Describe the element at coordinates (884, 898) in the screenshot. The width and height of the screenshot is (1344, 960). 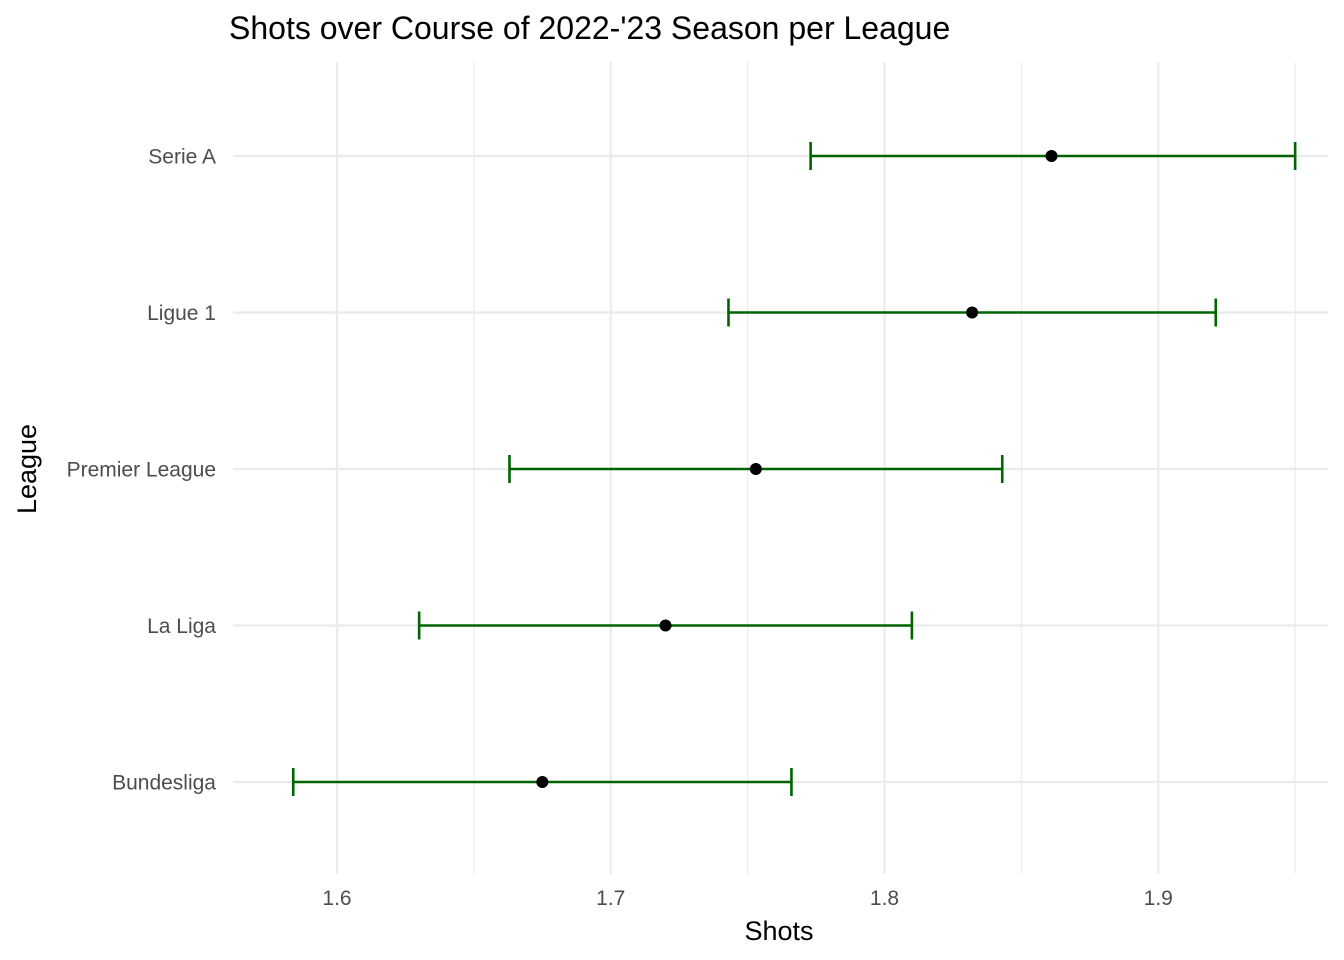
I see `x-tick-label: 1.8` at that location.